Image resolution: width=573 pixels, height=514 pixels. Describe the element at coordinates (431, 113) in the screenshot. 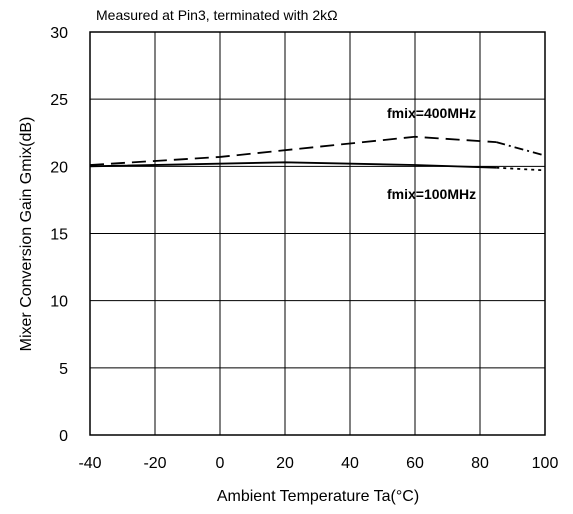

I see `series-label-400mhz: fmix=400MHz` at that location.